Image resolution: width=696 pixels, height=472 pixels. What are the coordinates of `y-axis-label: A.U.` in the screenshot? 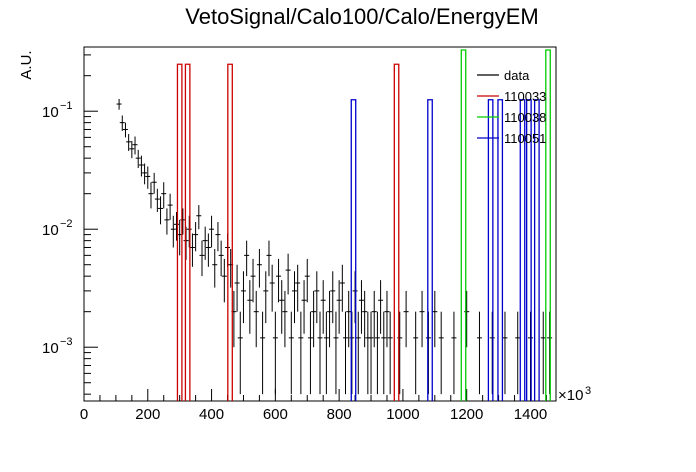 It's located at (26, 64).